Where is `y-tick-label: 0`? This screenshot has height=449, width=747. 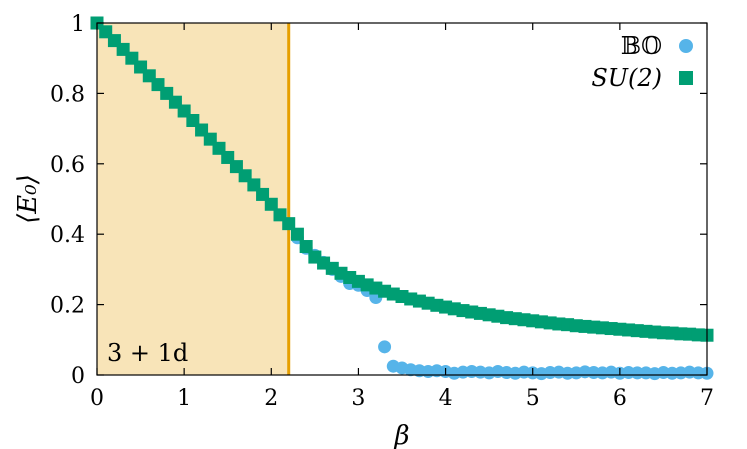
y-tick-label: 0 is located at coordinates (78, 376).